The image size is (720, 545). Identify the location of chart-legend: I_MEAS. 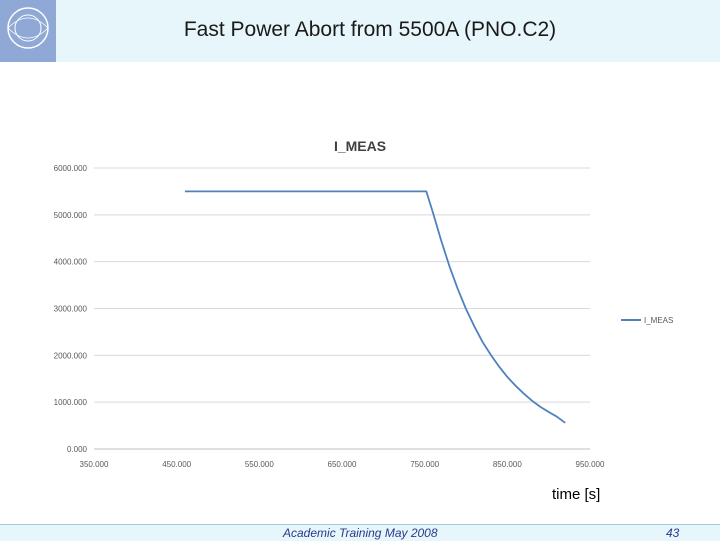
(647, 320).